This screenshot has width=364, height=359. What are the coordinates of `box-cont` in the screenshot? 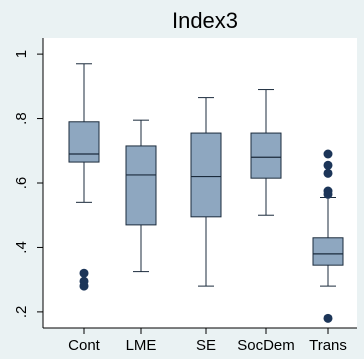 It's located at (84, 177).